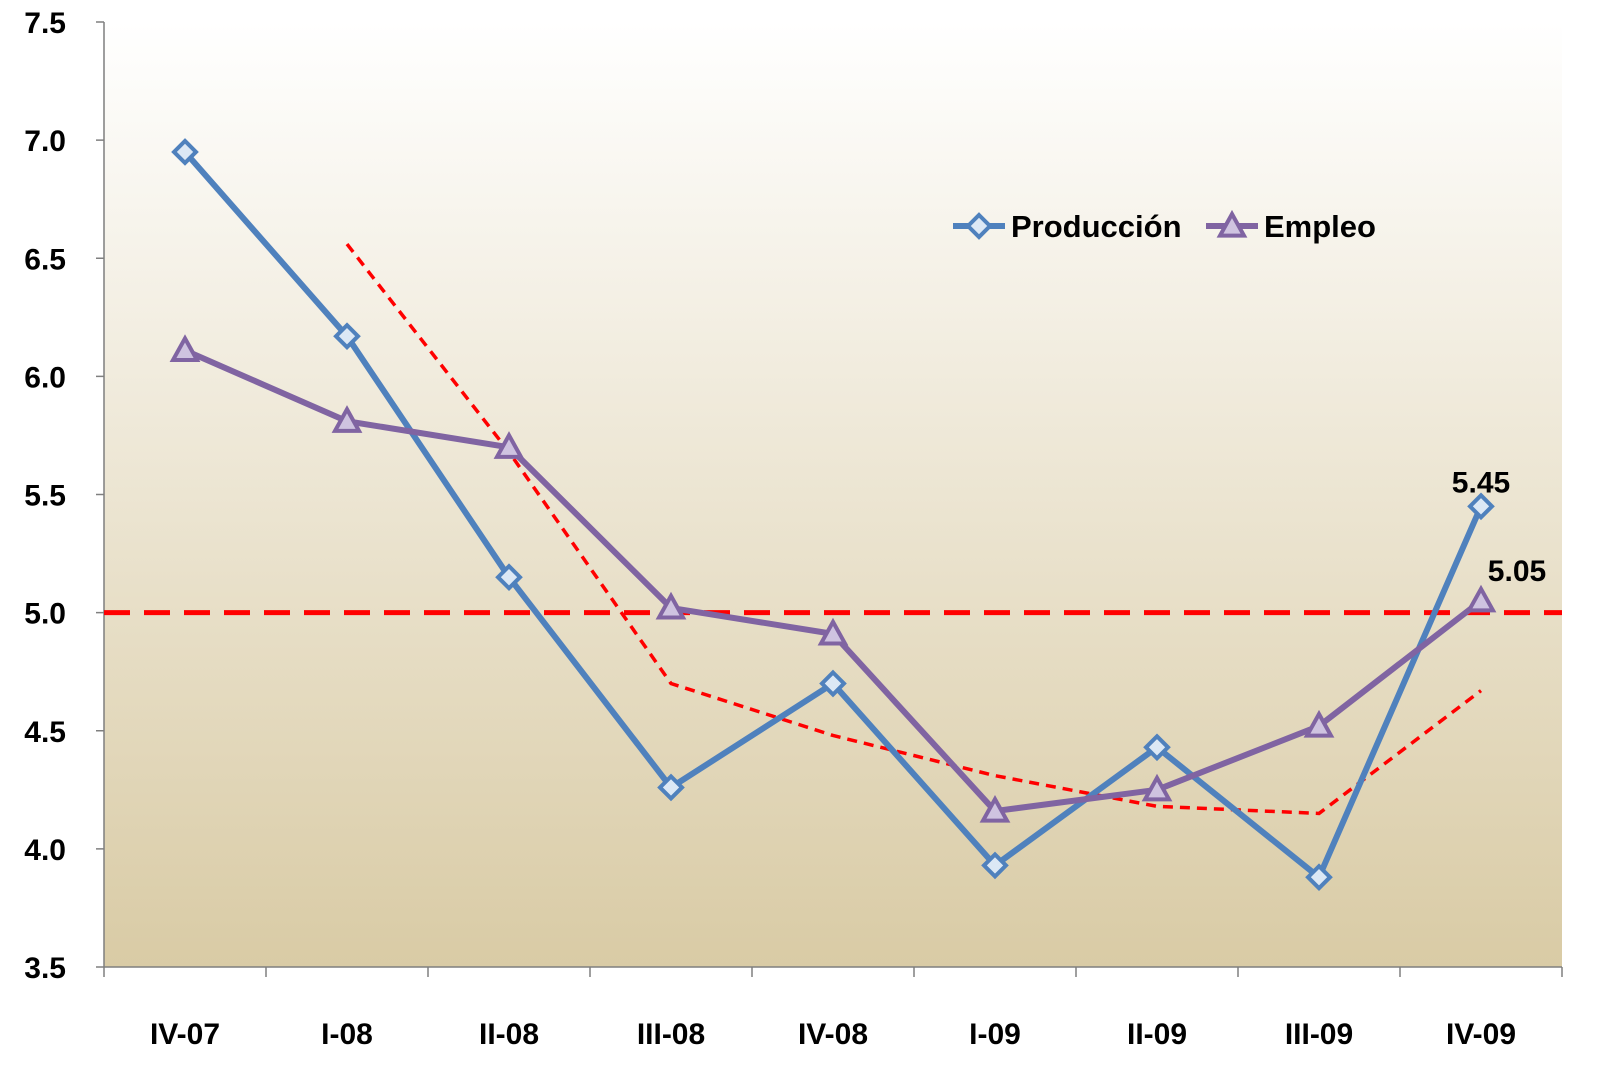  Describe the element at coordinates (45, 732) in the screenshot. I see `y-tick-label: 4.5` at that location.